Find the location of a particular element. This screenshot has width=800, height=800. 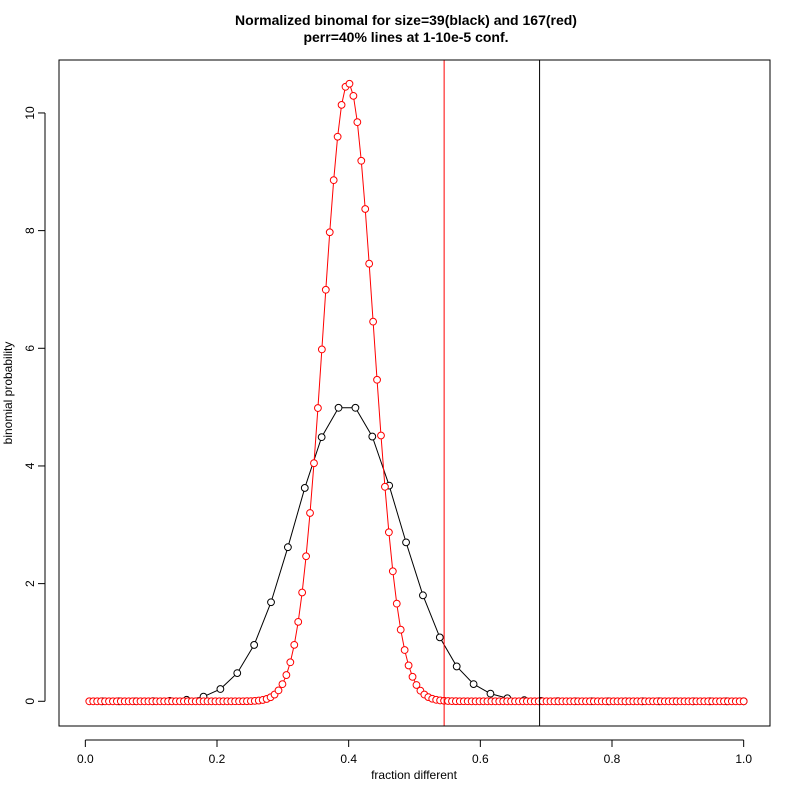

x-tick-label: 0.4 is located at coordinates (348, 759).